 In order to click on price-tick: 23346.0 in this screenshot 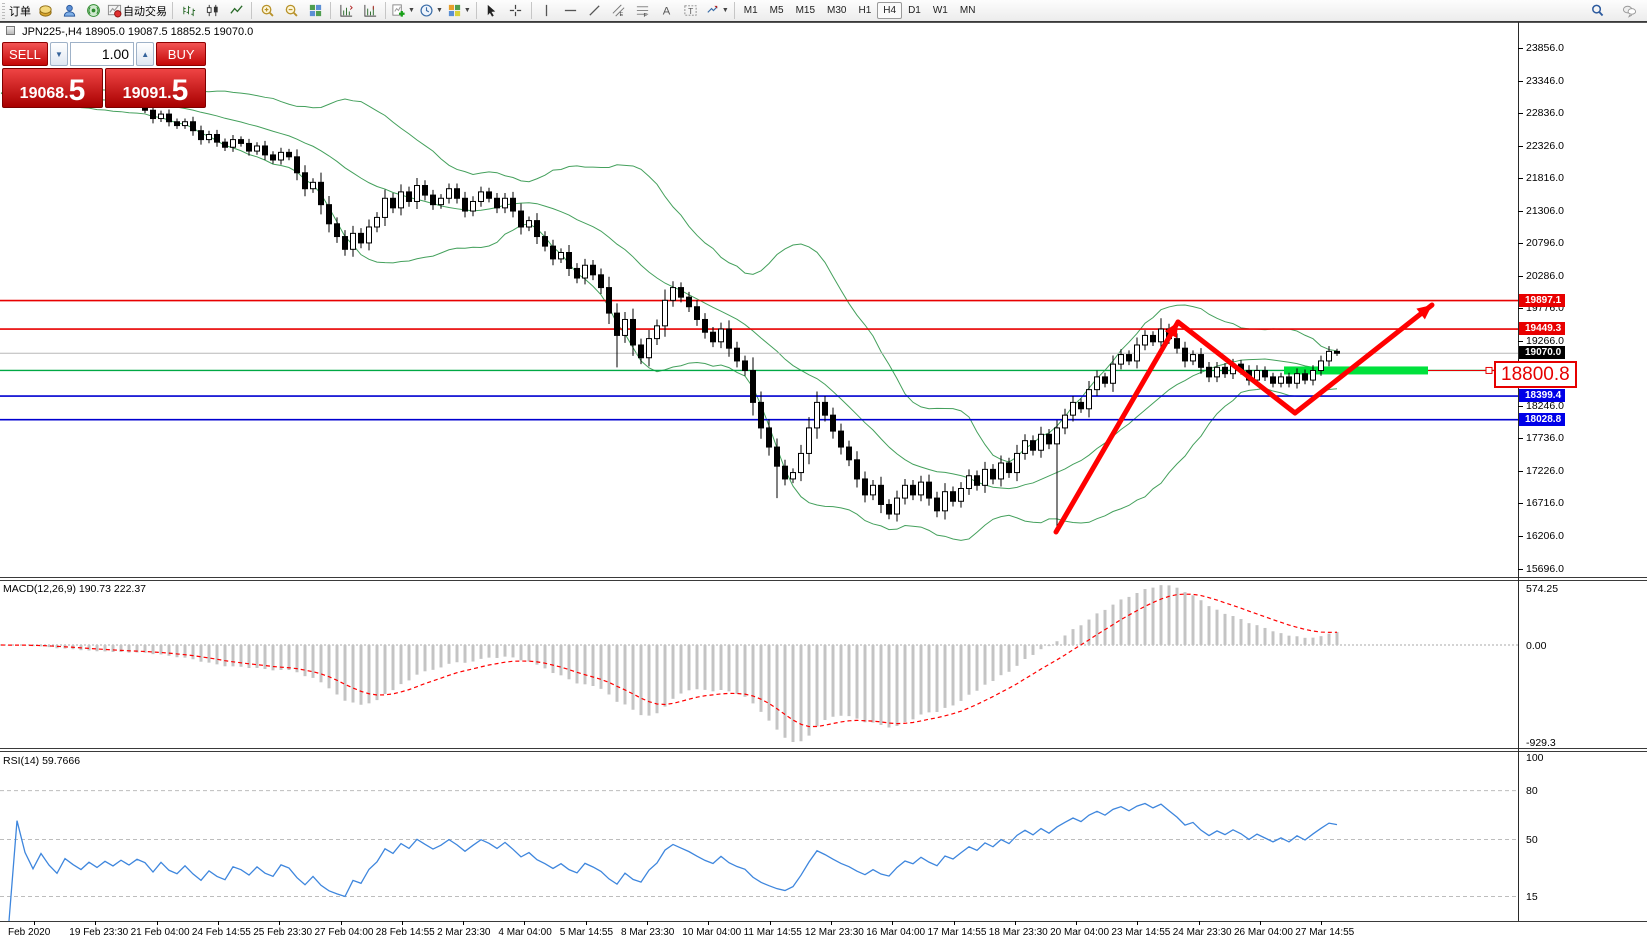, I will do `click(1545, 80)`.